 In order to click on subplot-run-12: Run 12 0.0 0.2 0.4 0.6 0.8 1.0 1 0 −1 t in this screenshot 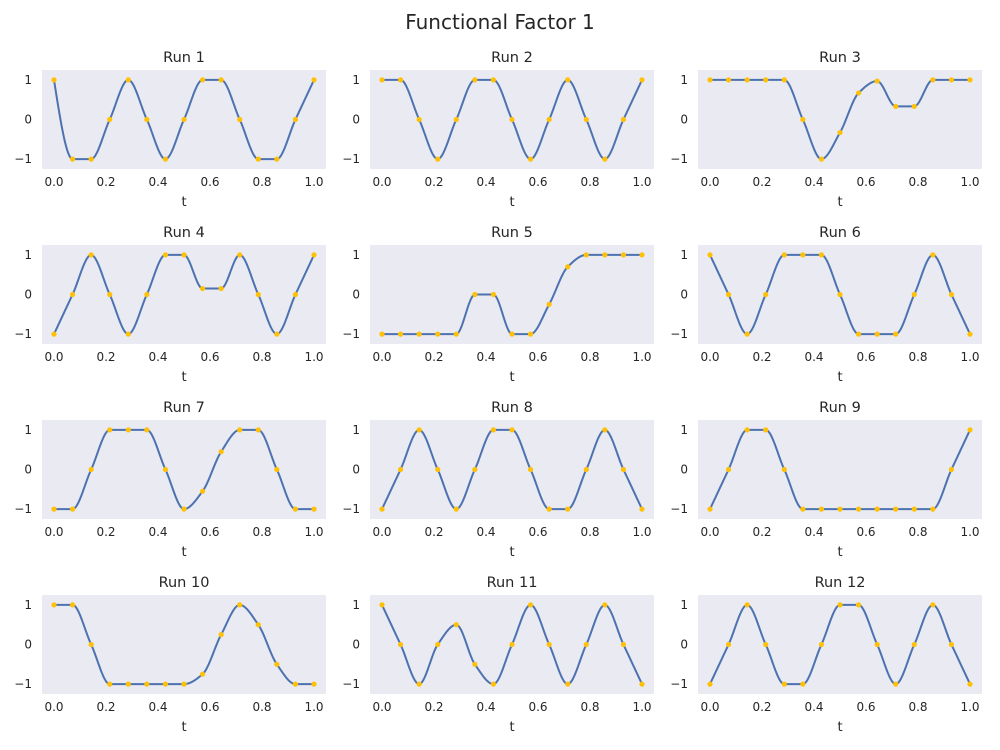, I will do `click(826, 655)`.